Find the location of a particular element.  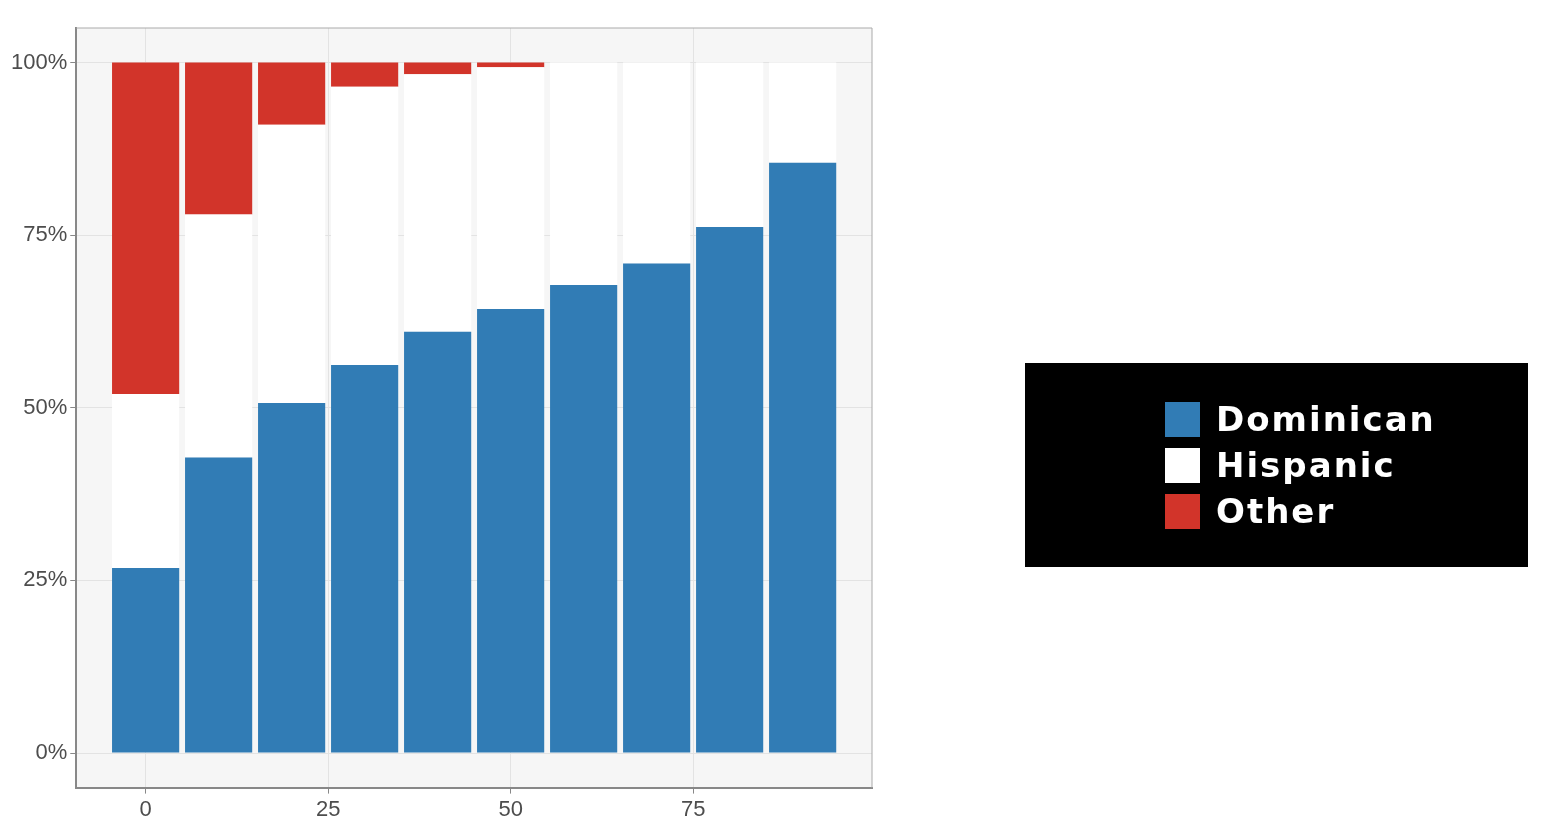

x-tick-label: 25 is located at coordinates (328, 808).